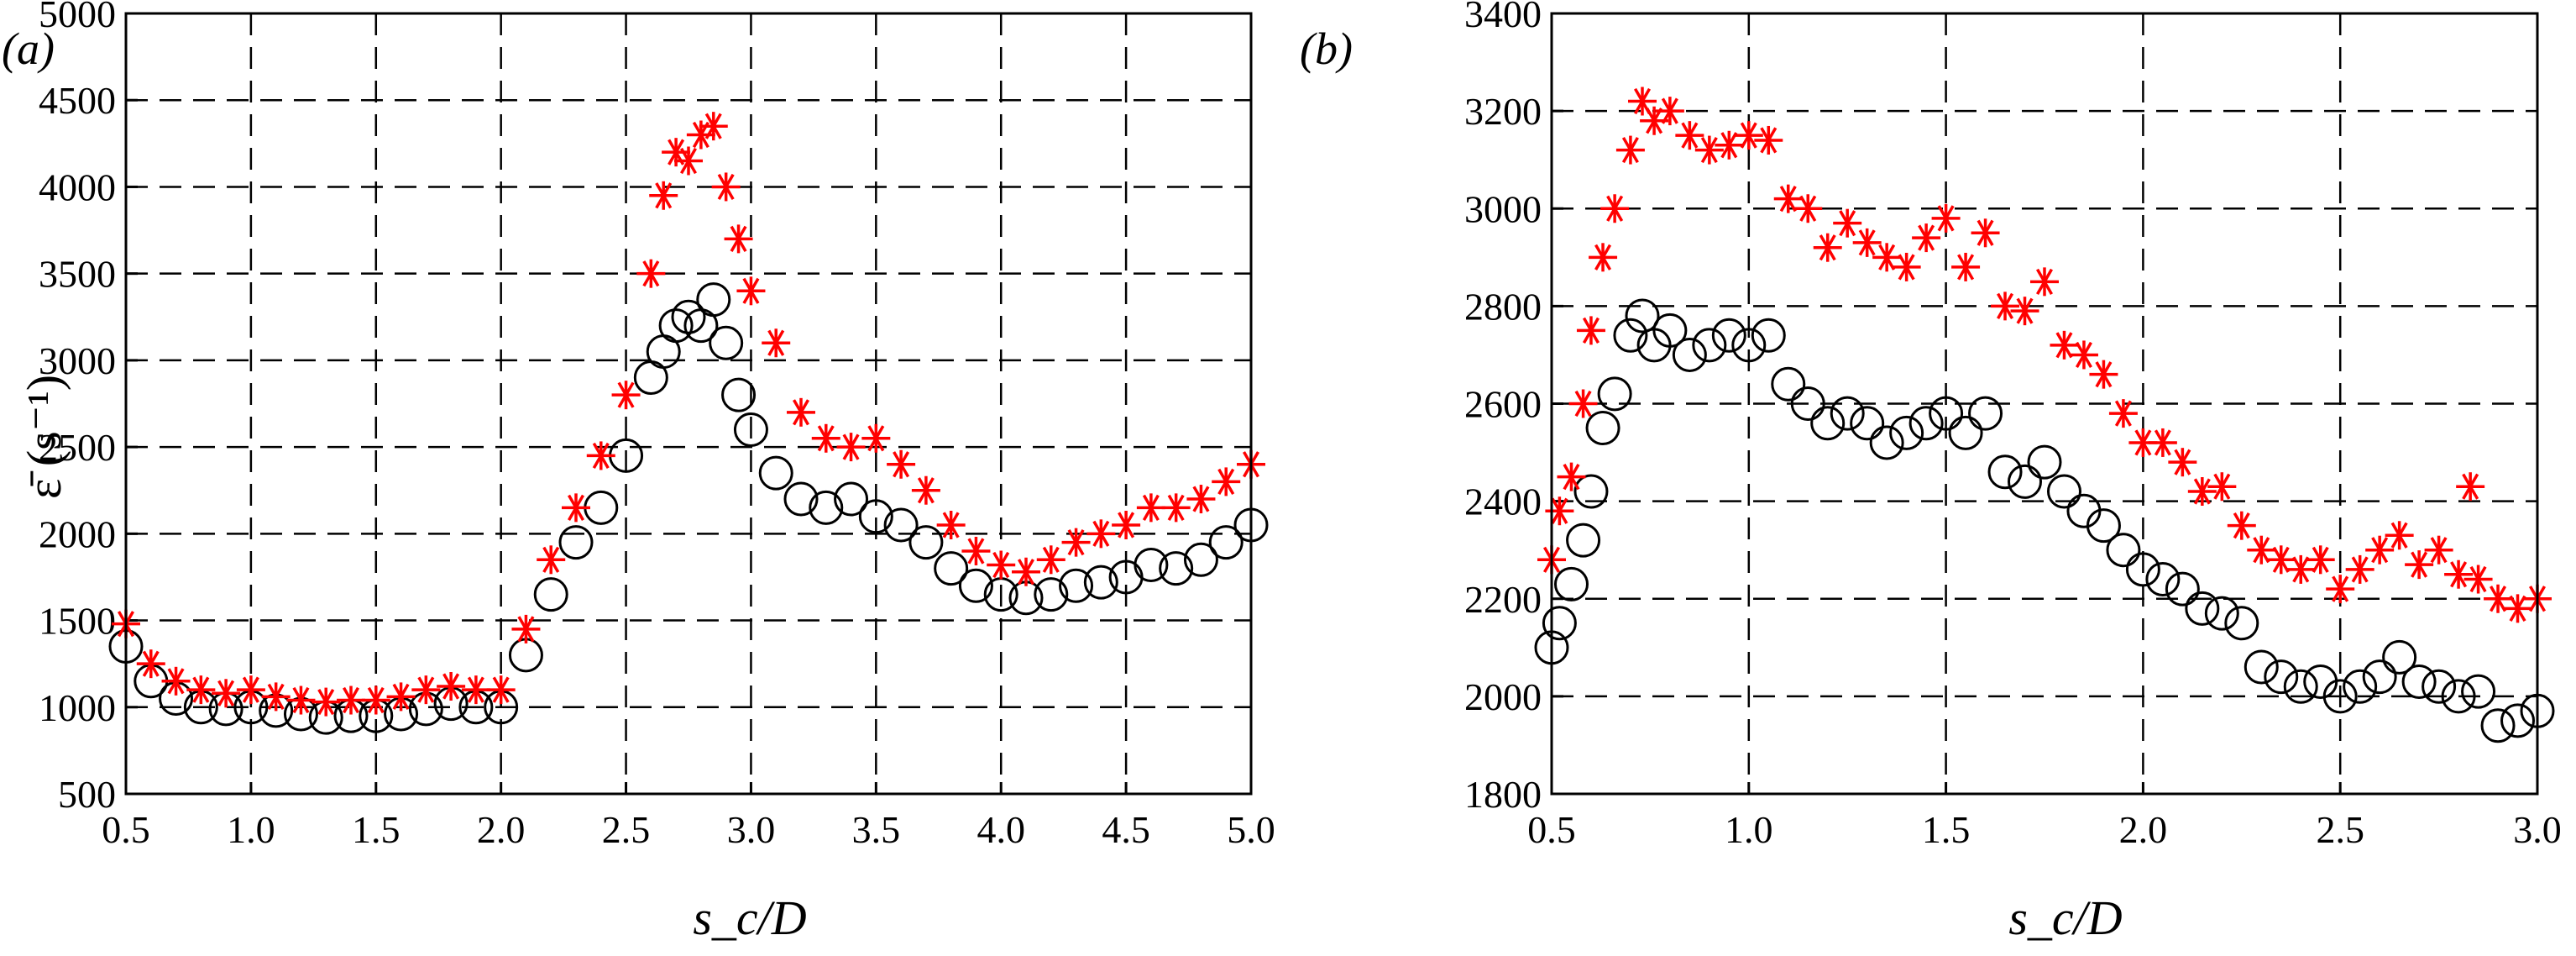  What do you see at coordinates (1552, 830) in the screenshot?
I see `panel-b-x-tick-label: 0.5` at bounding box center [1552, 830].